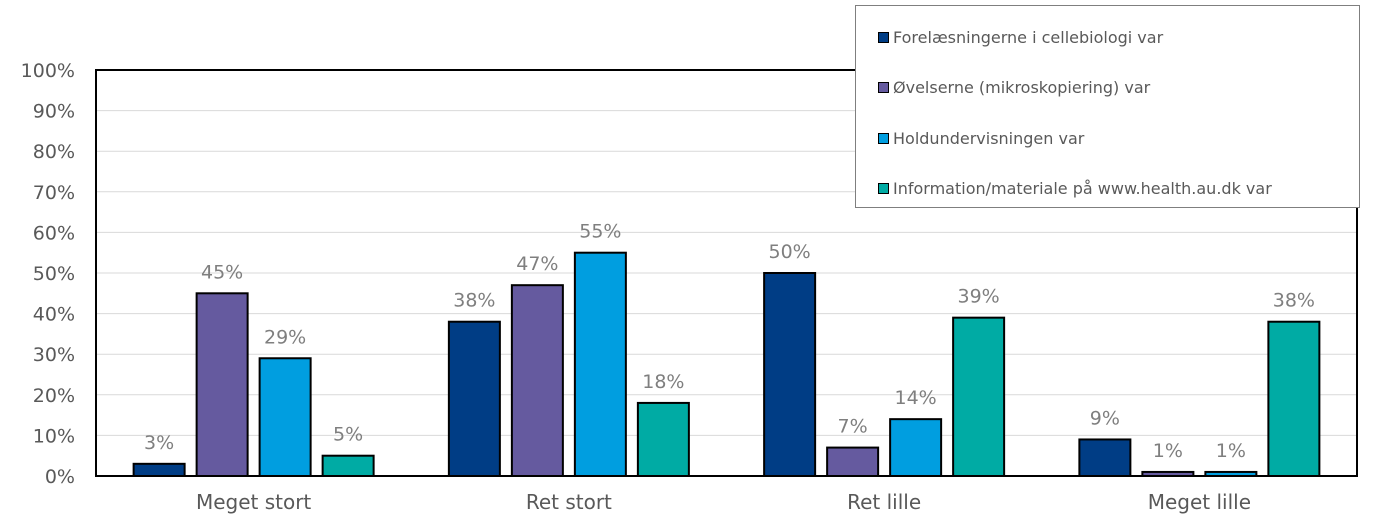 This screenshot has width=1396, height=519. I want to click on data-label: 45%, so click(222, 272).